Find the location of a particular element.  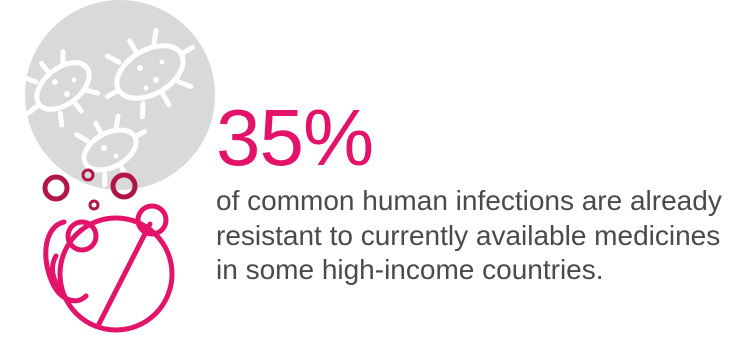

stat-value: 35% is located at coordinates (295, 137).